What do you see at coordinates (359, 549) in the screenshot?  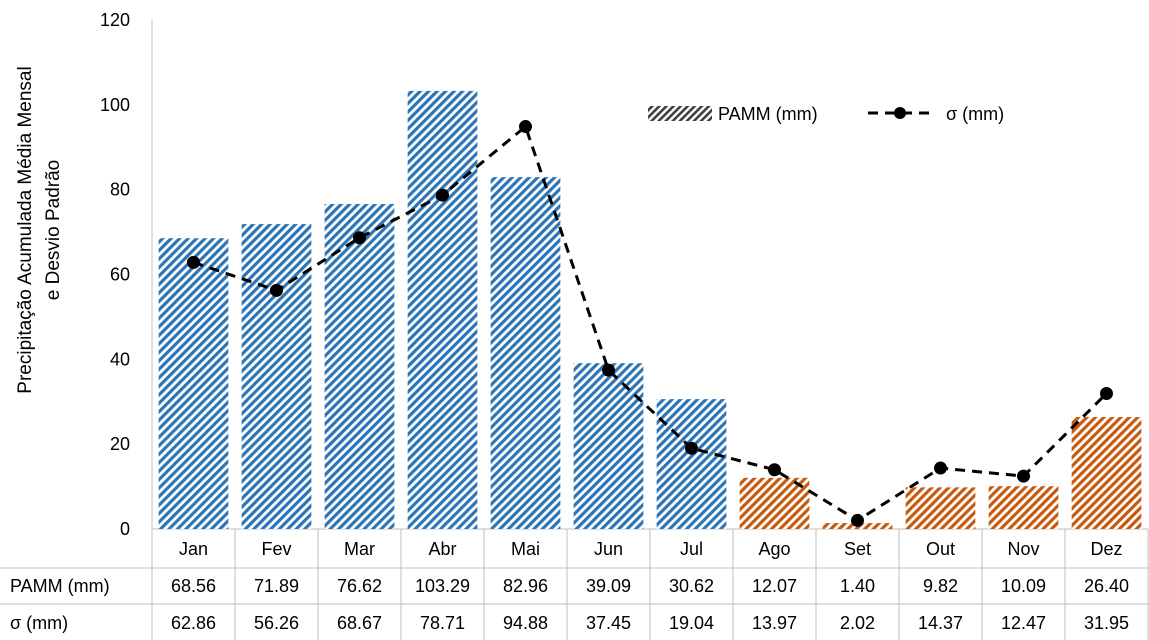 I see `table-header-cell: Mar` at bounding box center [359, 549].